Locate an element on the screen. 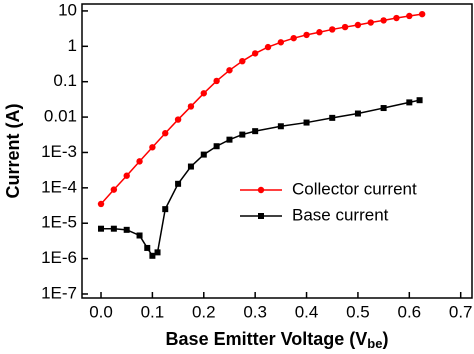 This screenshot has width=474, height=354. y-tick-label: 1E-4 is located at coordinates (59, 186).